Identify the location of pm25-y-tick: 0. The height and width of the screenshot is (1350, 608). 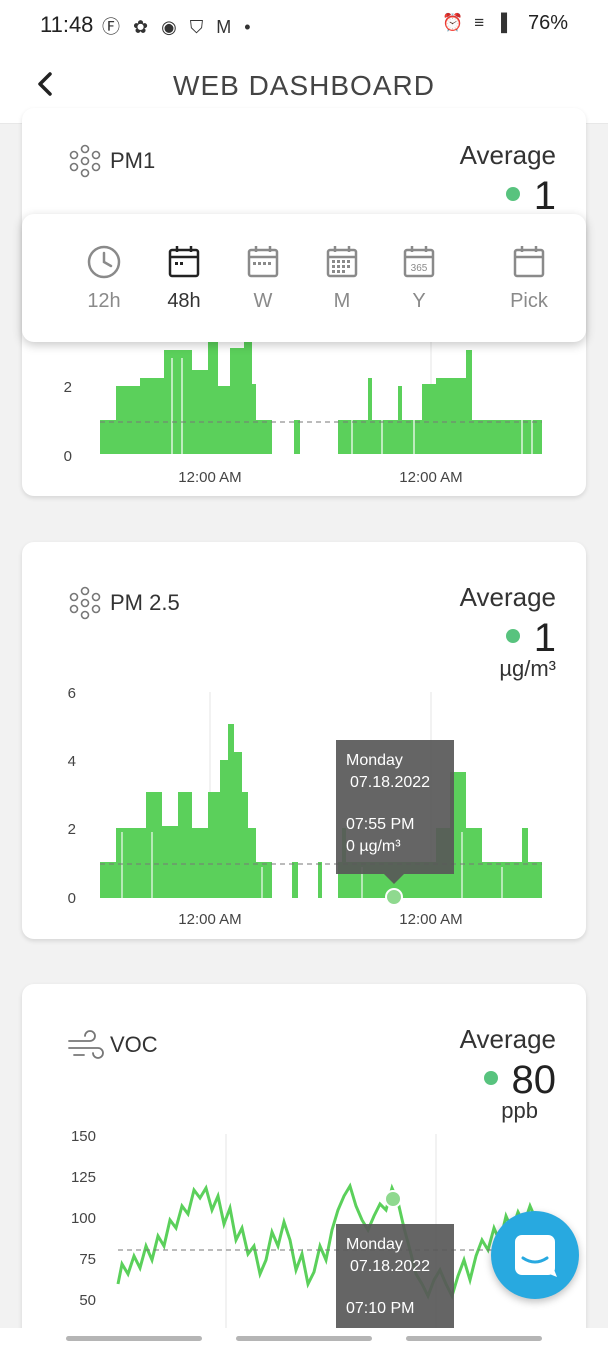
(72, 898).